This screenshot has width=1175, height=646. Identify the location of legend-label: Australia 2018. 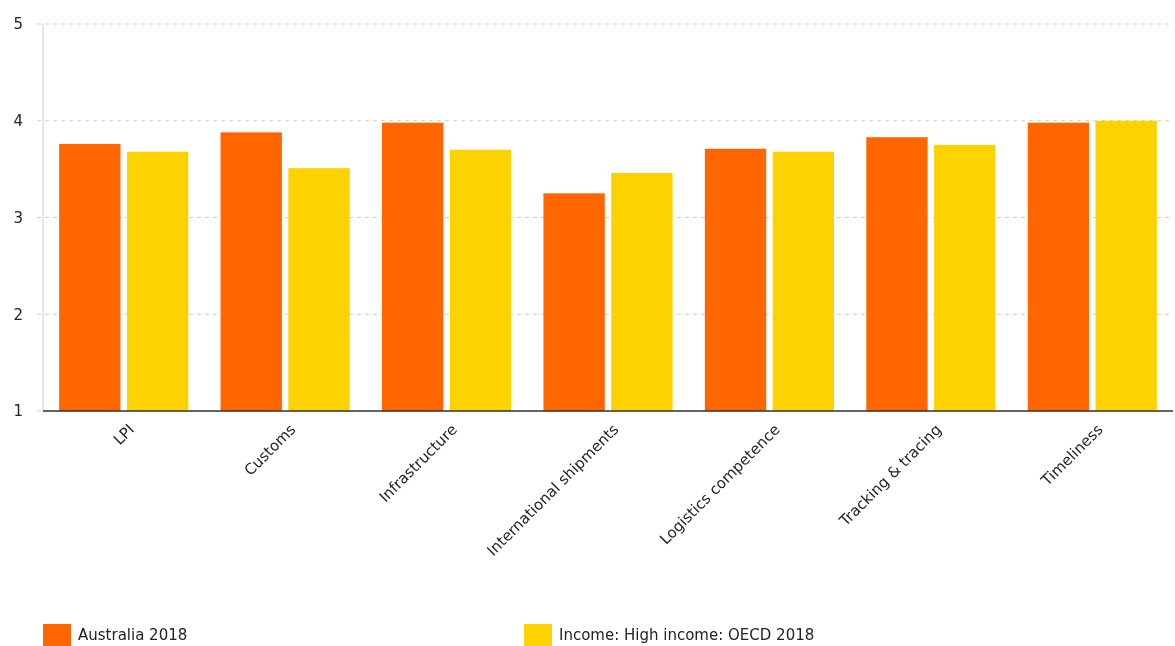
(133, 635).